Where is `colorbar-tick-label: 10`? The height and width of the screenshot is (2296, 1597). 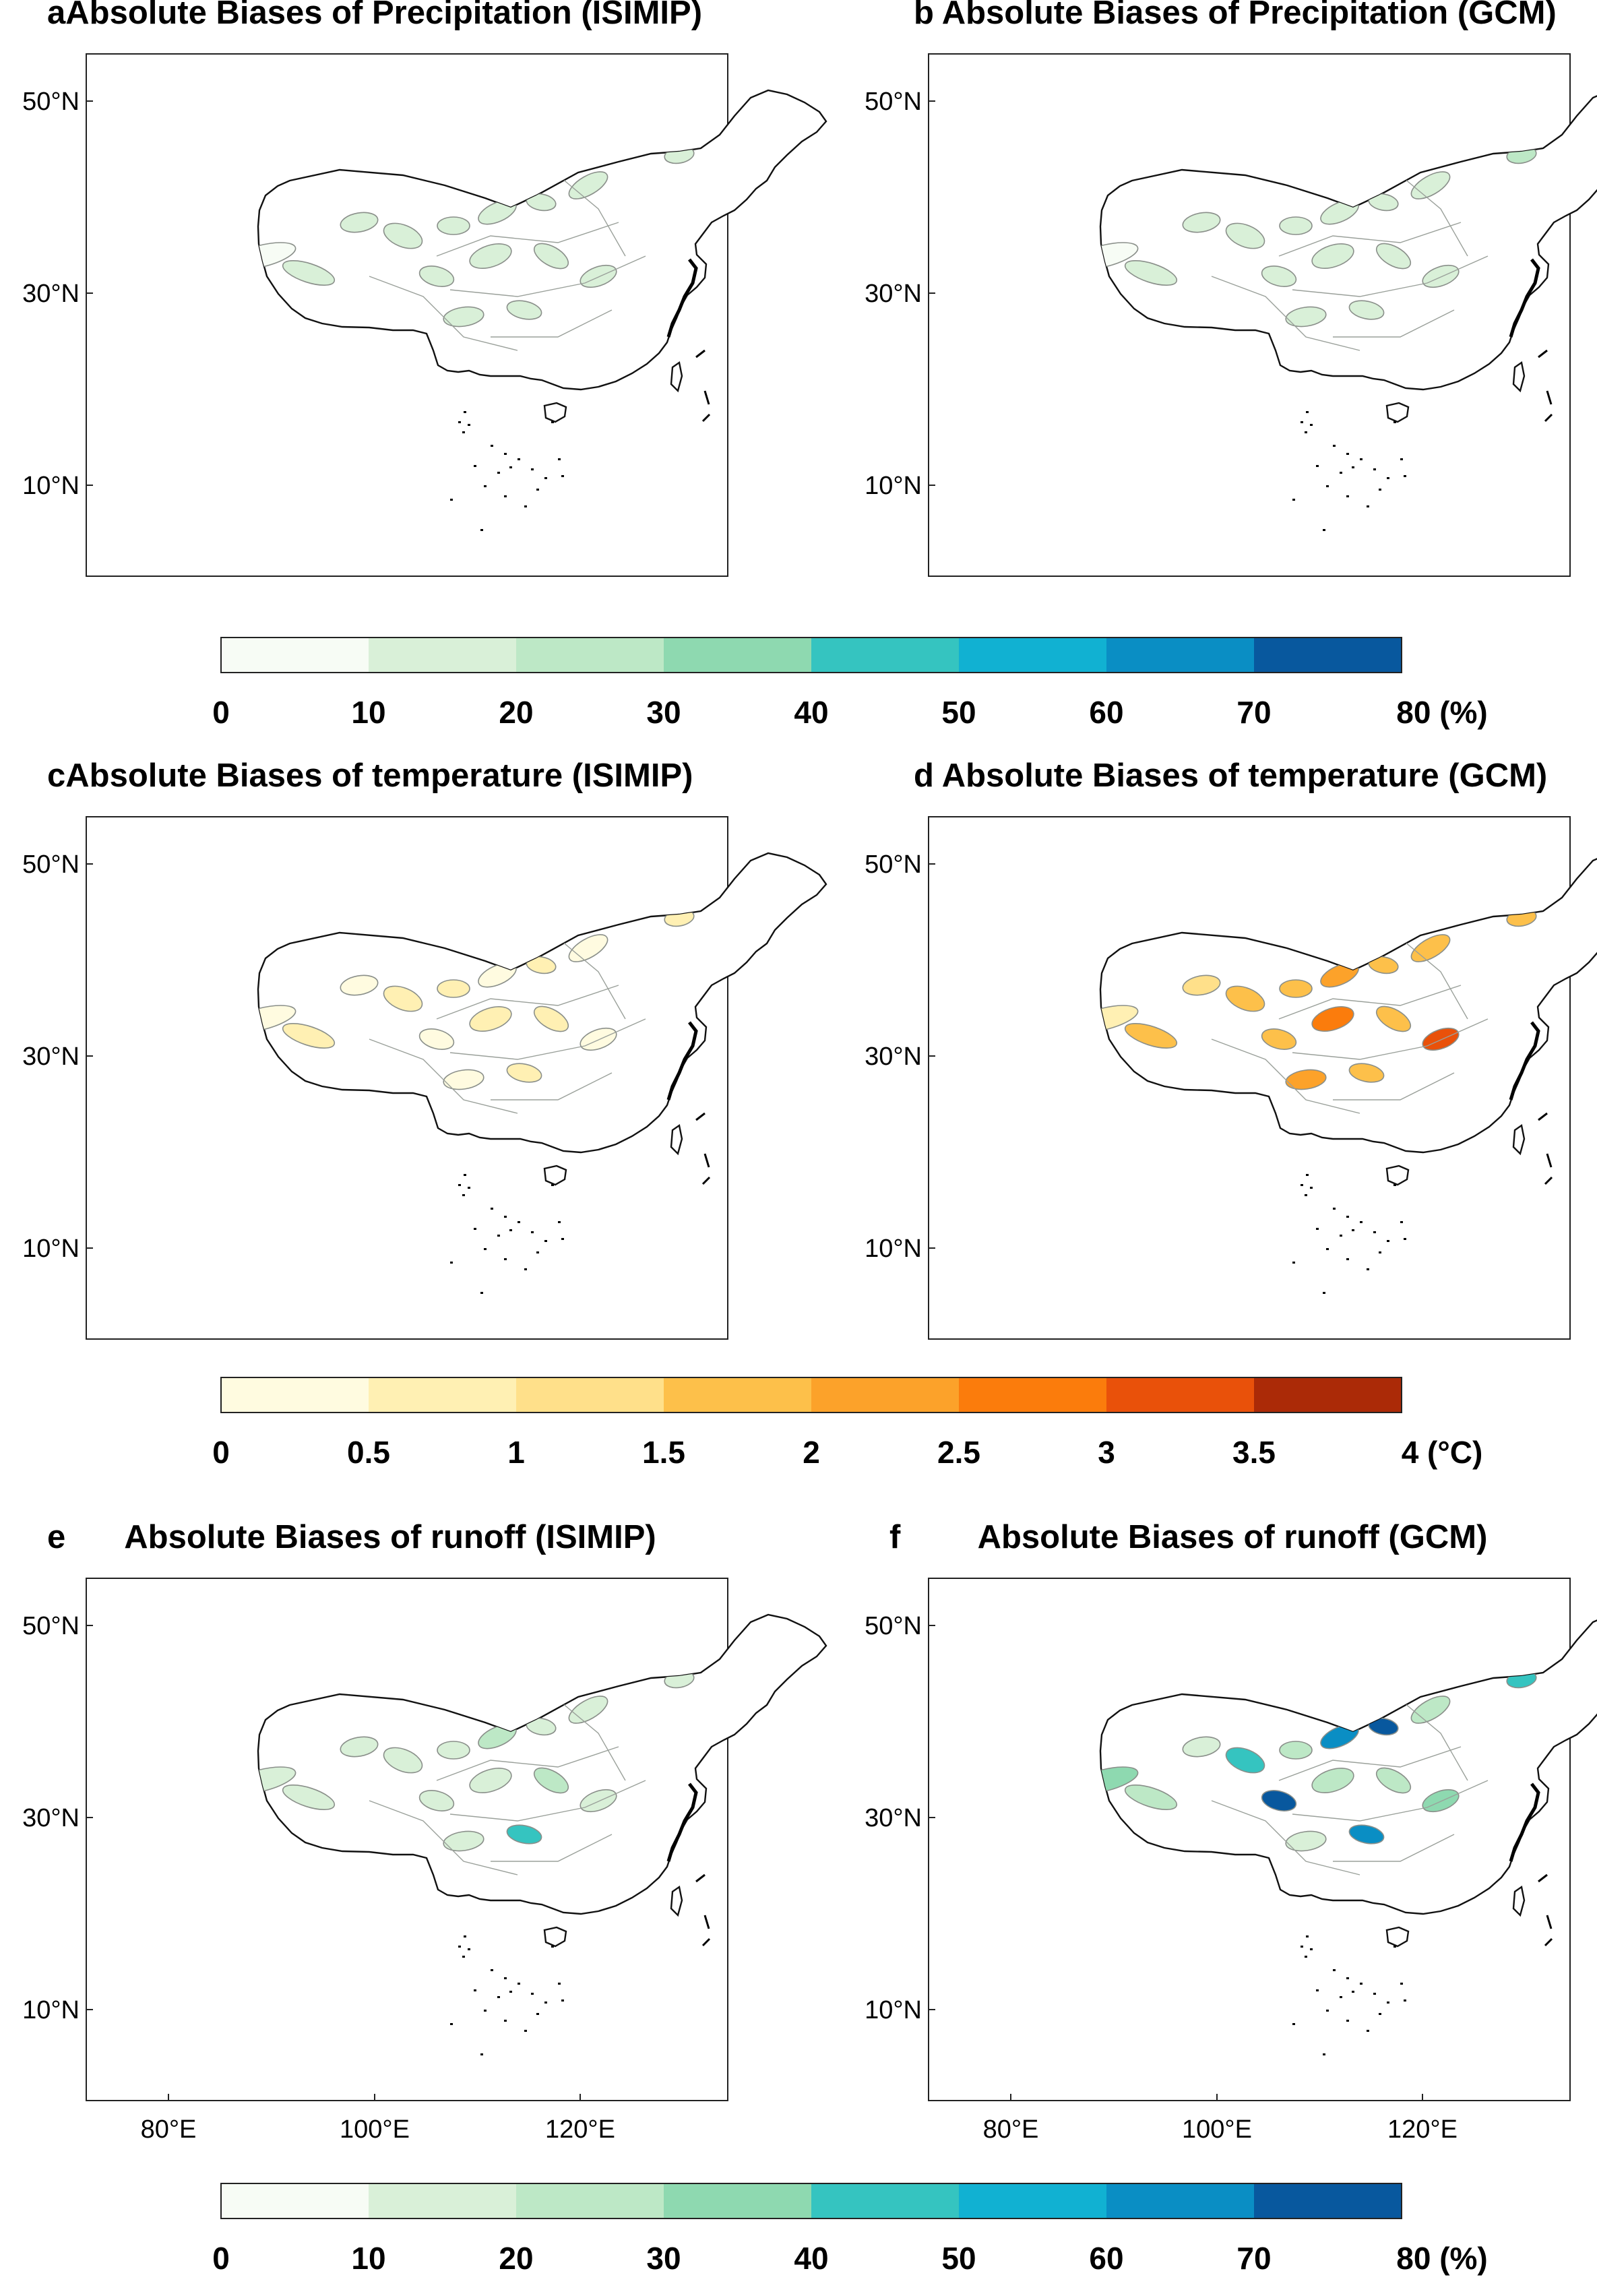 colorbar-tick-label: 10 is located at coordinates (368, 712).